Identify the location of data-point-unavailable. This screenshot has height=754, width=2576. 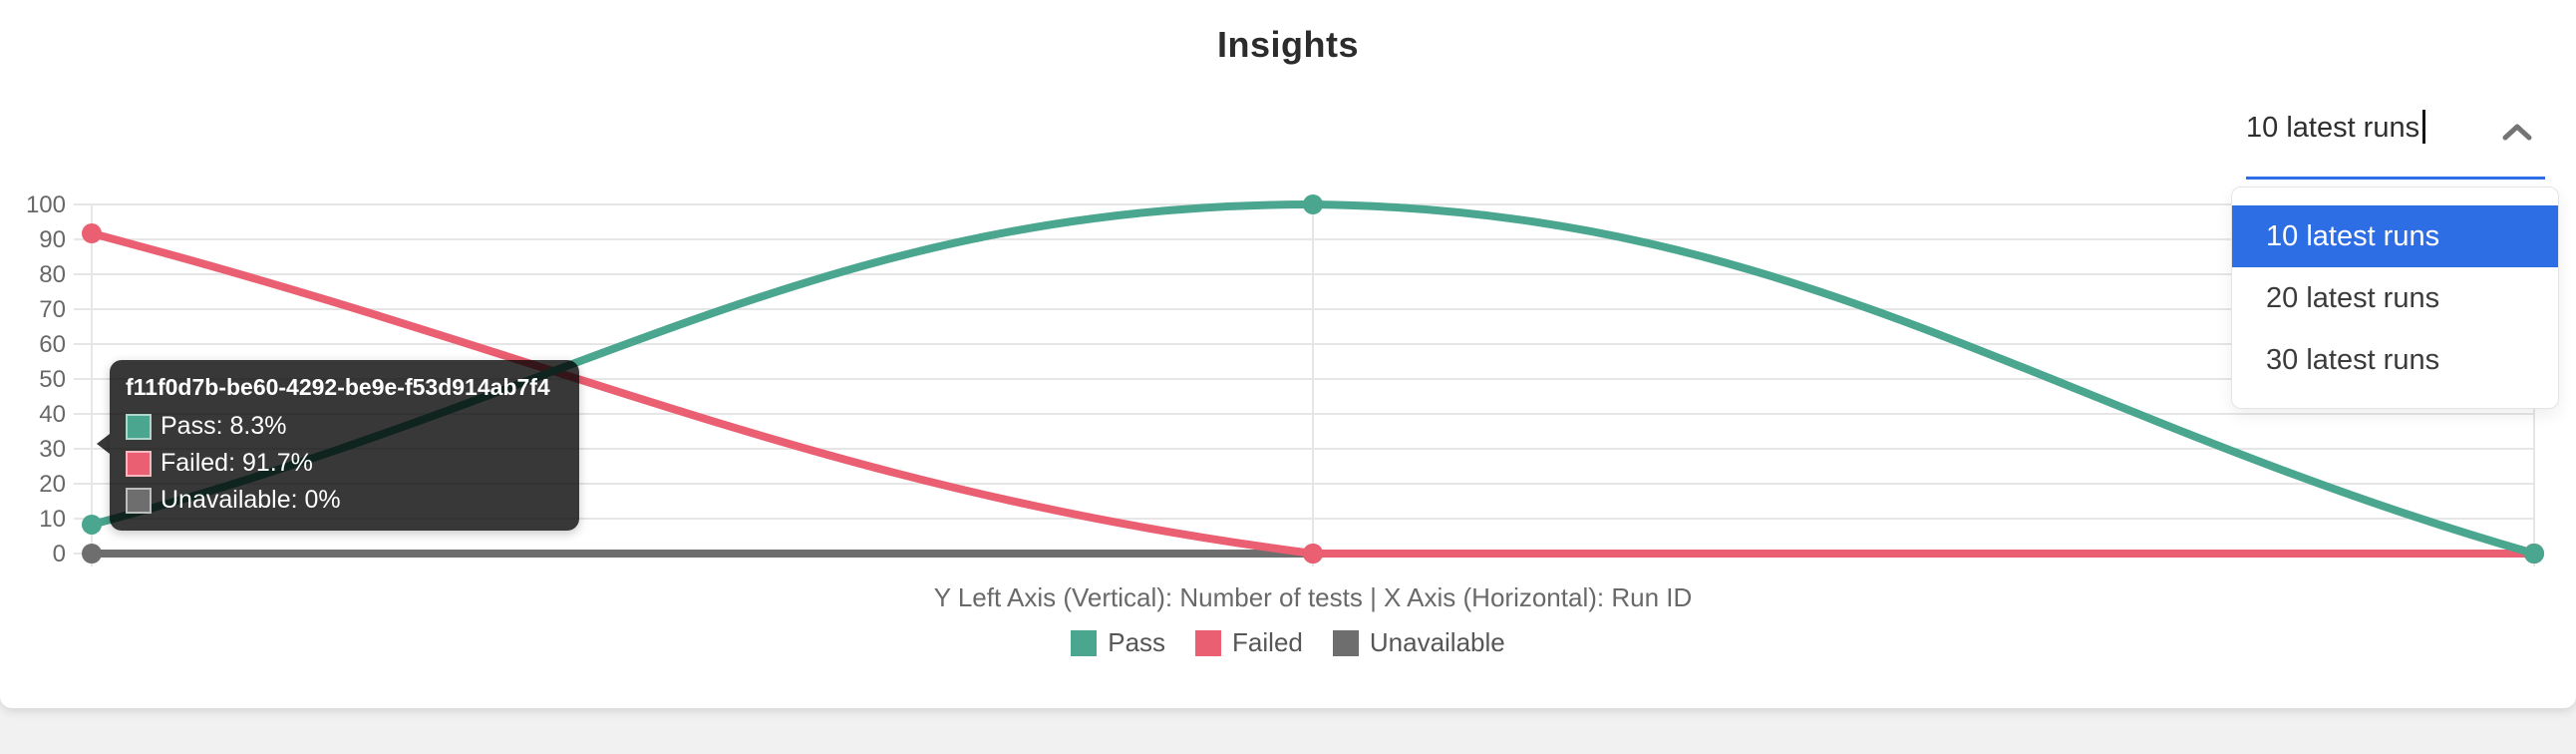
(92, 554).